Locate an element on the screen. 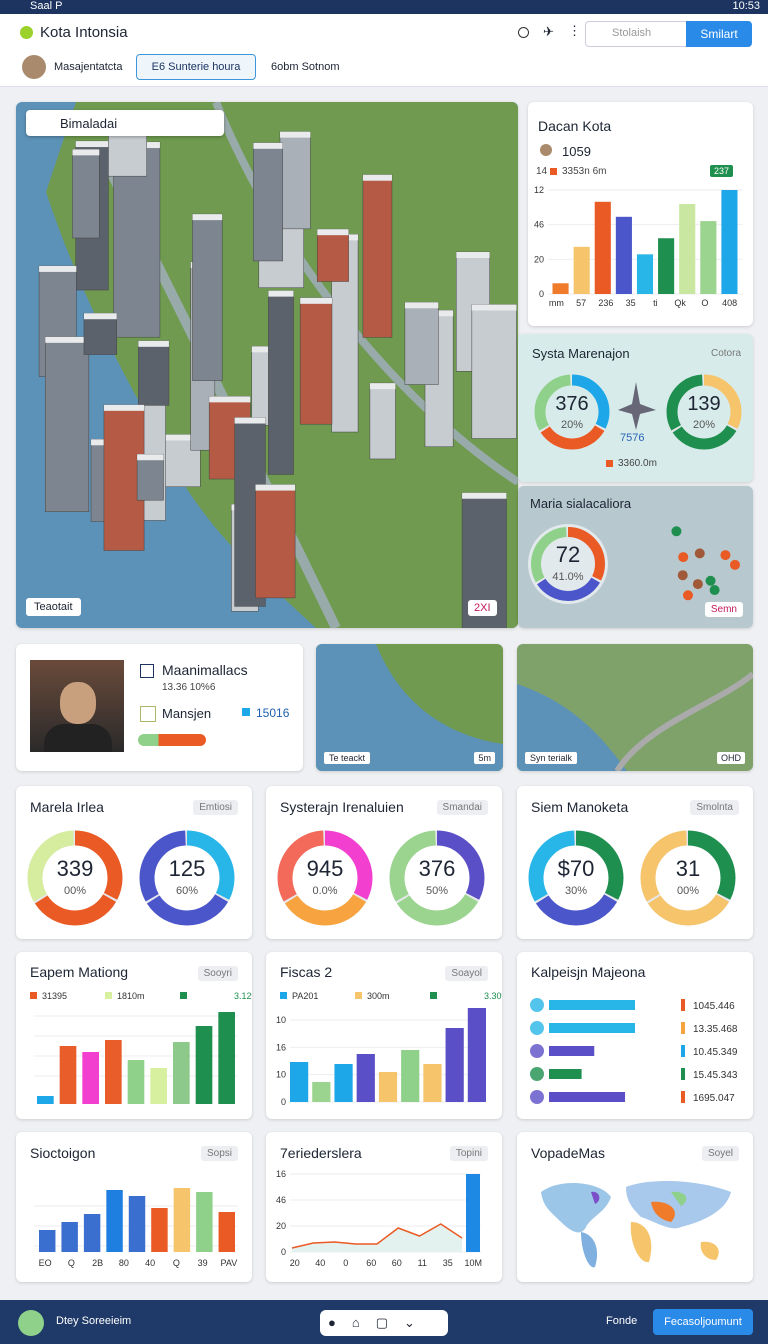 The width and height of the screenshot is (768, 1344). card-title: Marela Irlea is located at coordinates (67, 807).